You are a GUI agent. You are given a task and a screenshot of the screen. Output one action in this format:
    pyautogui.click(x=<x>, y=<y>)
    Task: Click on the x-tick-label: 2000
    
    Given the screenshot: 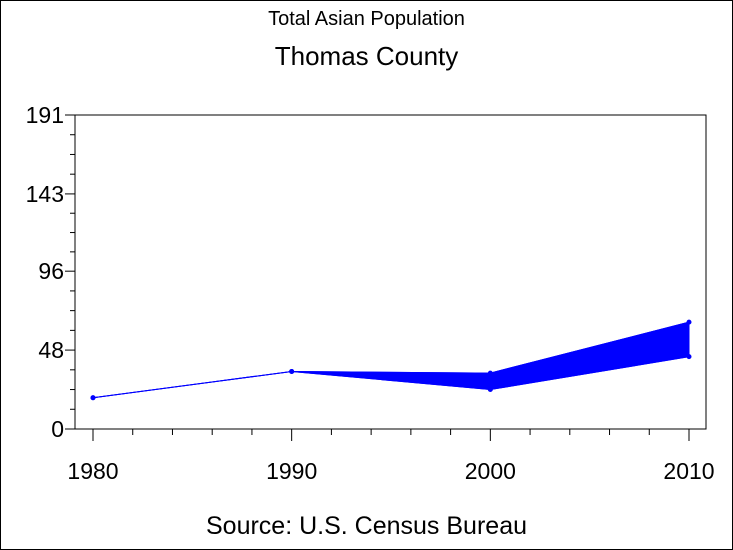 What is the action you would take?
    pyautogui.click(x=490, y=471)
    